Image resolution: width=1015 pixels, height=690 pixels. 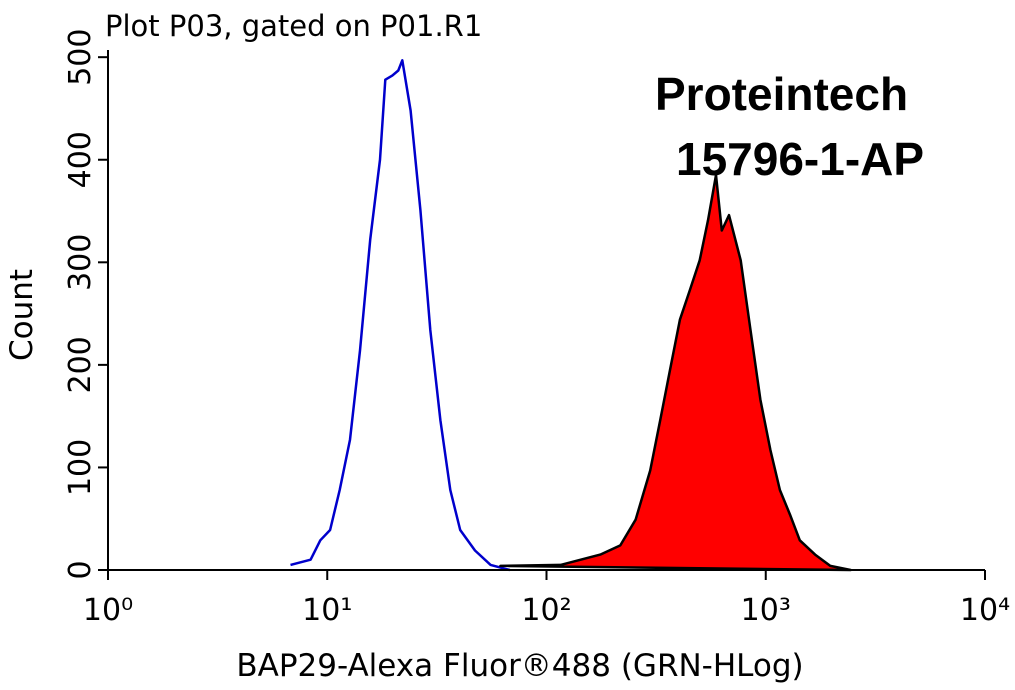 I want to click on x-axis-label: BAP29-Alexa Fluor®488 (GRN-HLog), so click(x=519, y=666).